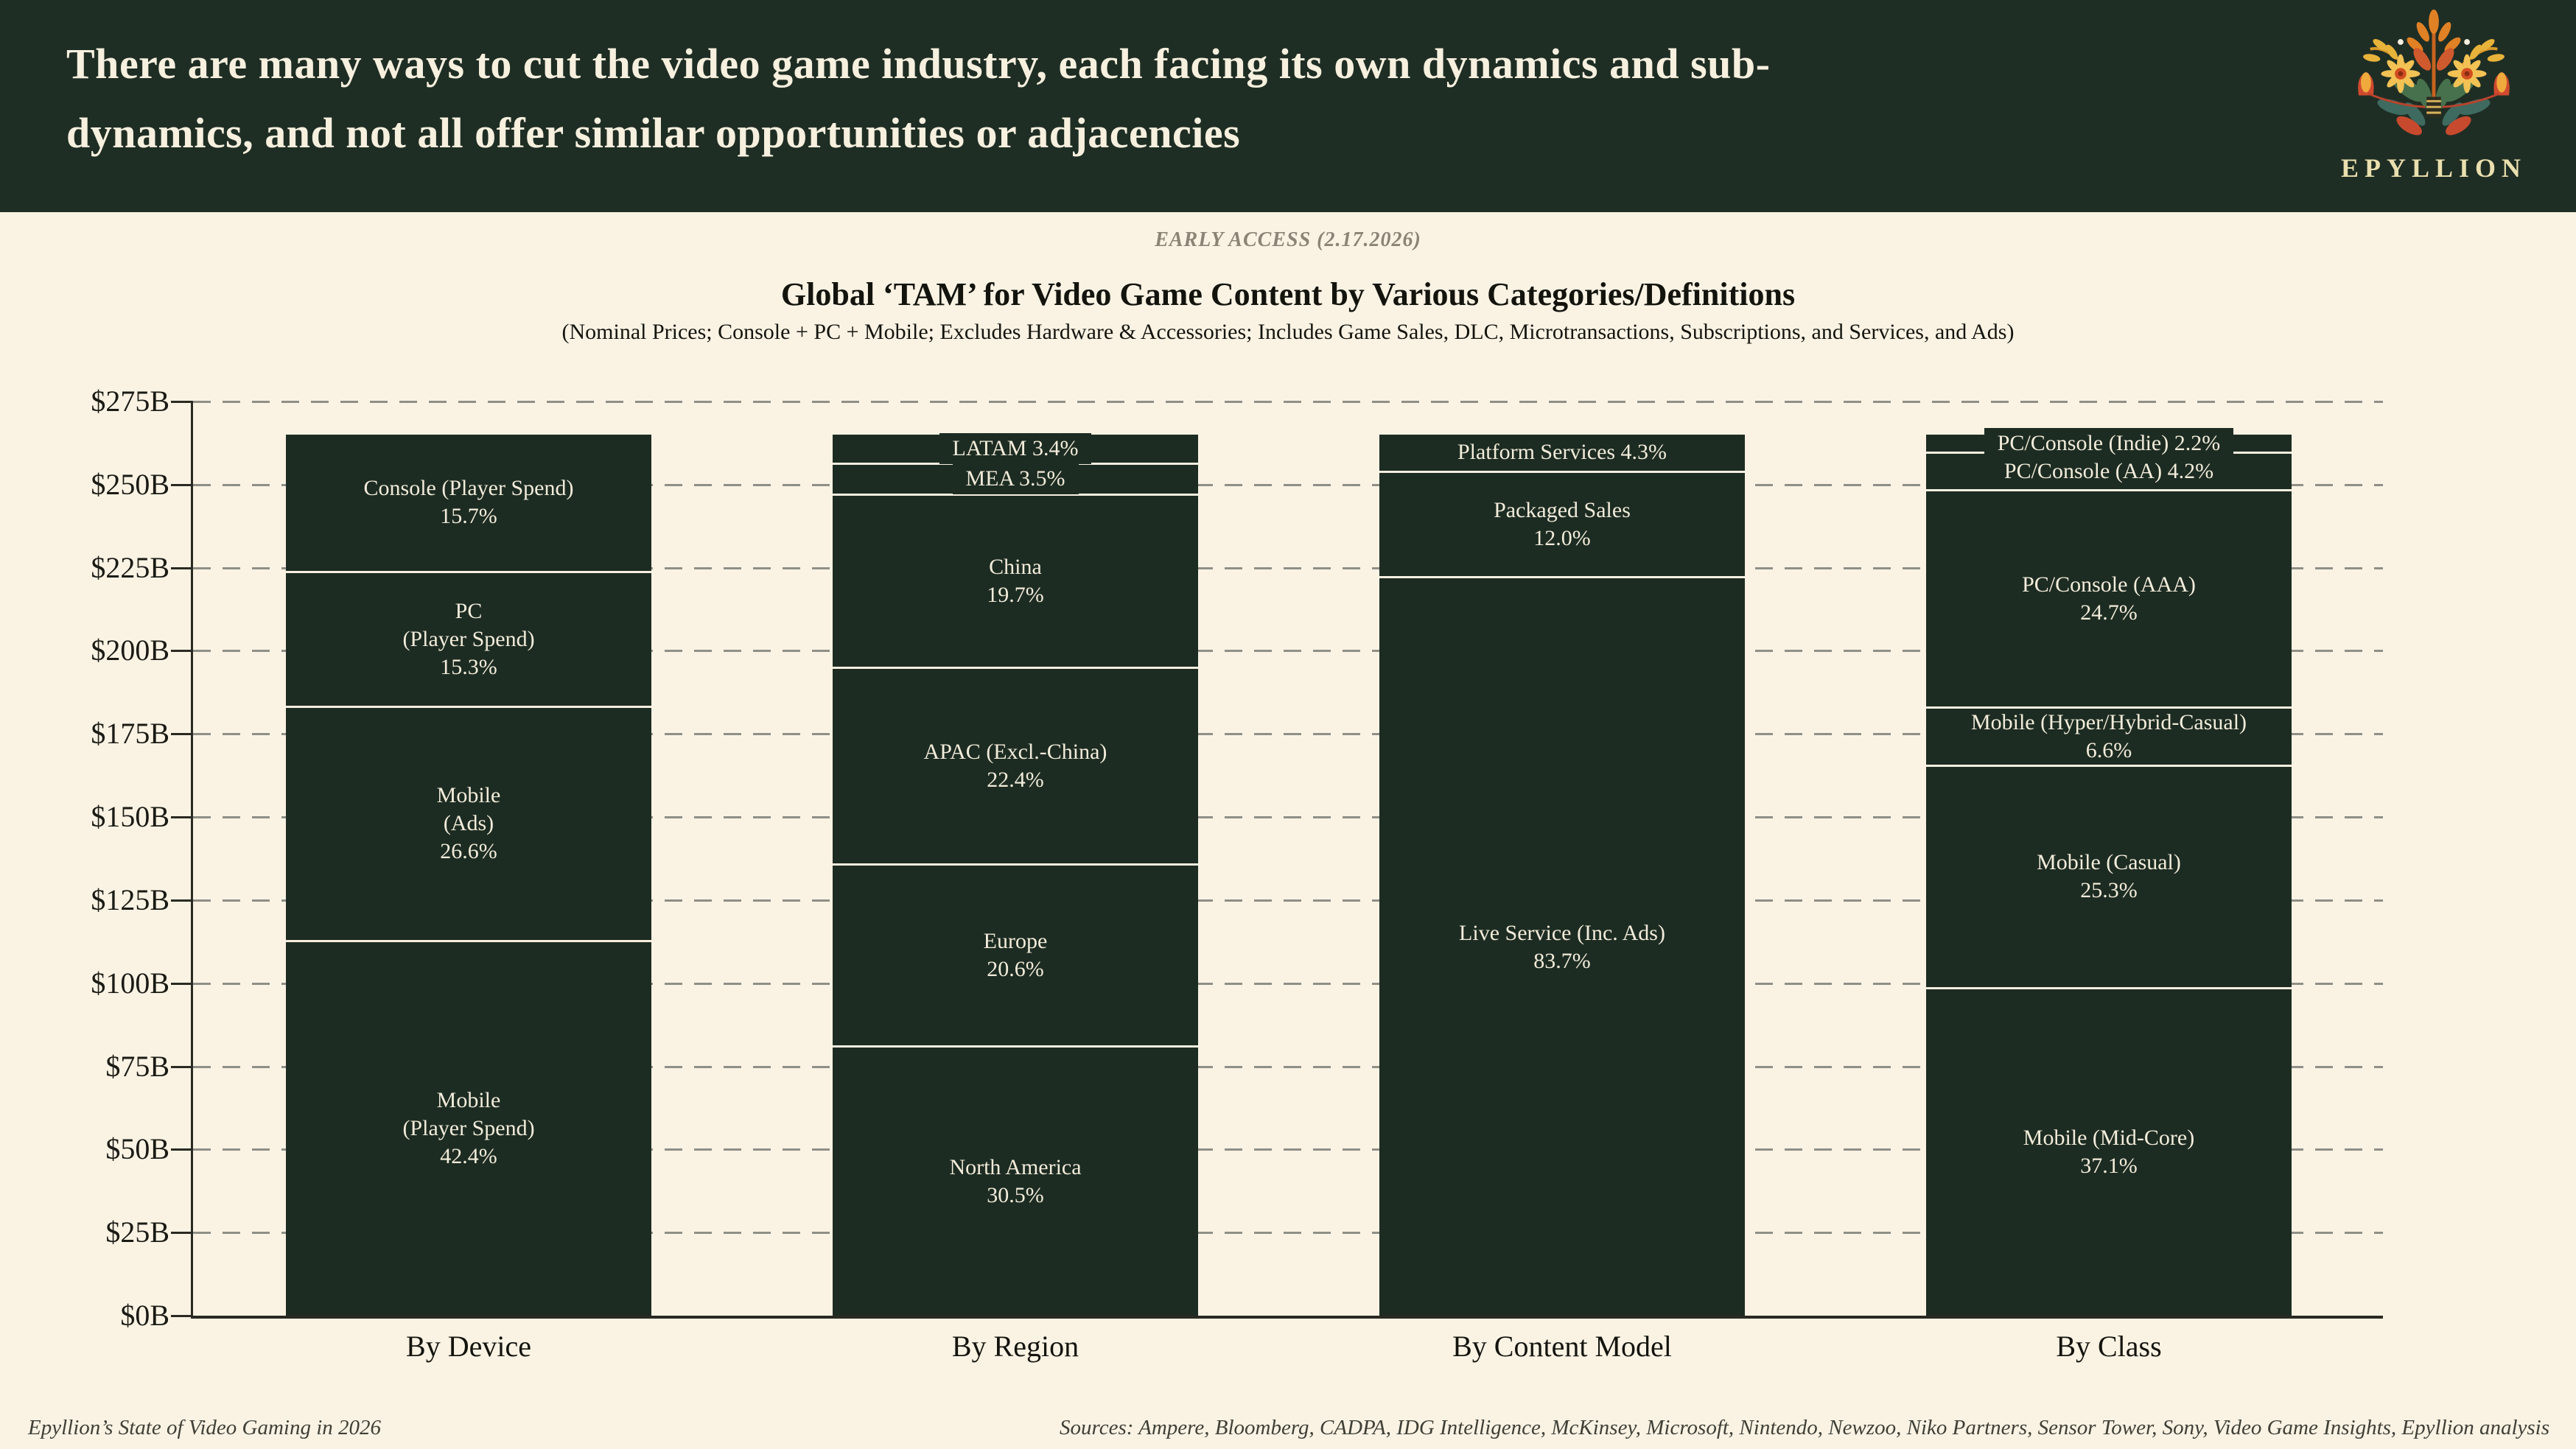  What do you see at coordinates (130, 484) in the screenshot?
I see `y-axis-tick-label: $250B` at bounding box center [130, 484].